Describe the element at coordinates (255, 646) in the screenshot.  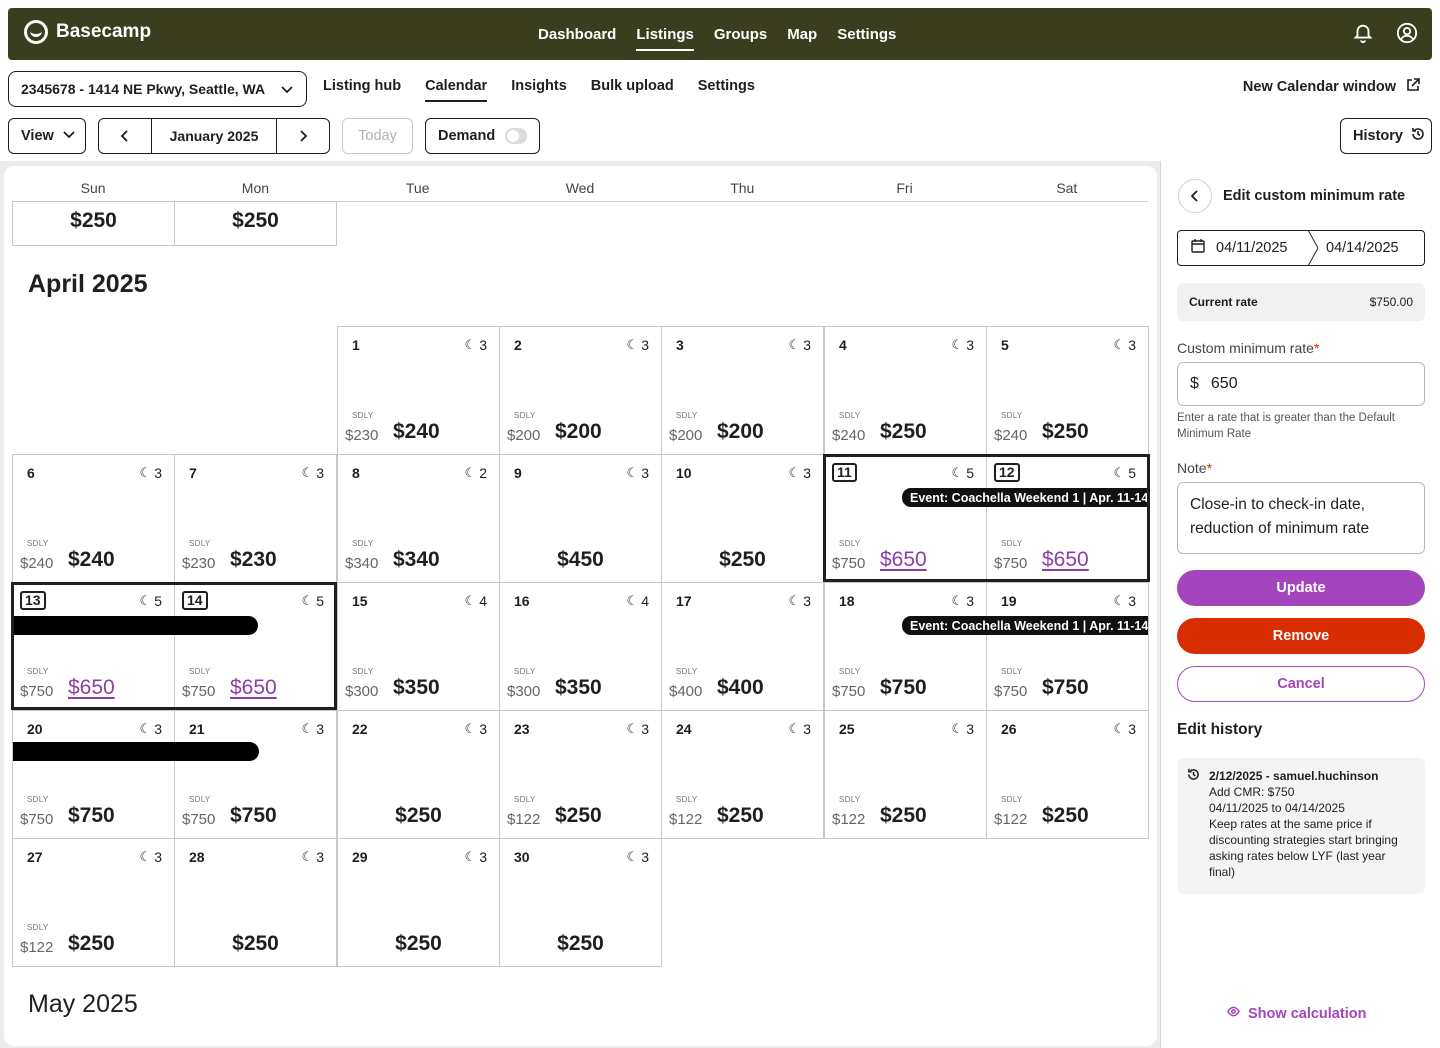
I see `calendar-day-cell: 14 ☾ 5 SDLY $750 $650` at that location.